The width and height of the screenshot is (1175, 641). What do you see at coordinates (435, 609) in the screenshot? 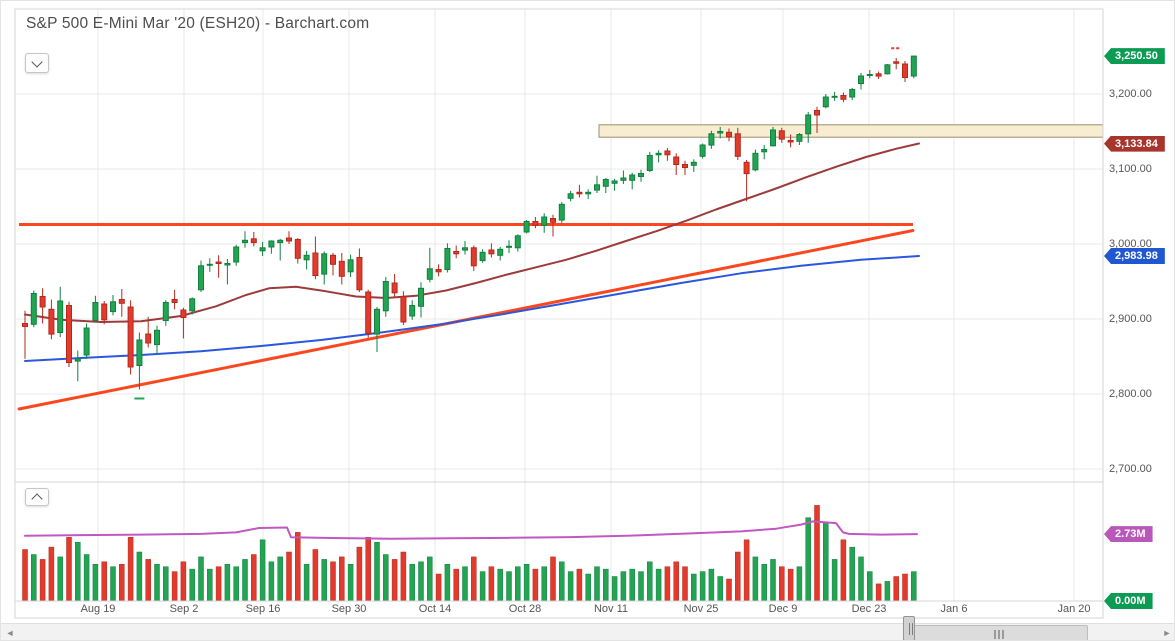
I see `x-axis-date-label: Oct 14` at bounding box center [435, 609].